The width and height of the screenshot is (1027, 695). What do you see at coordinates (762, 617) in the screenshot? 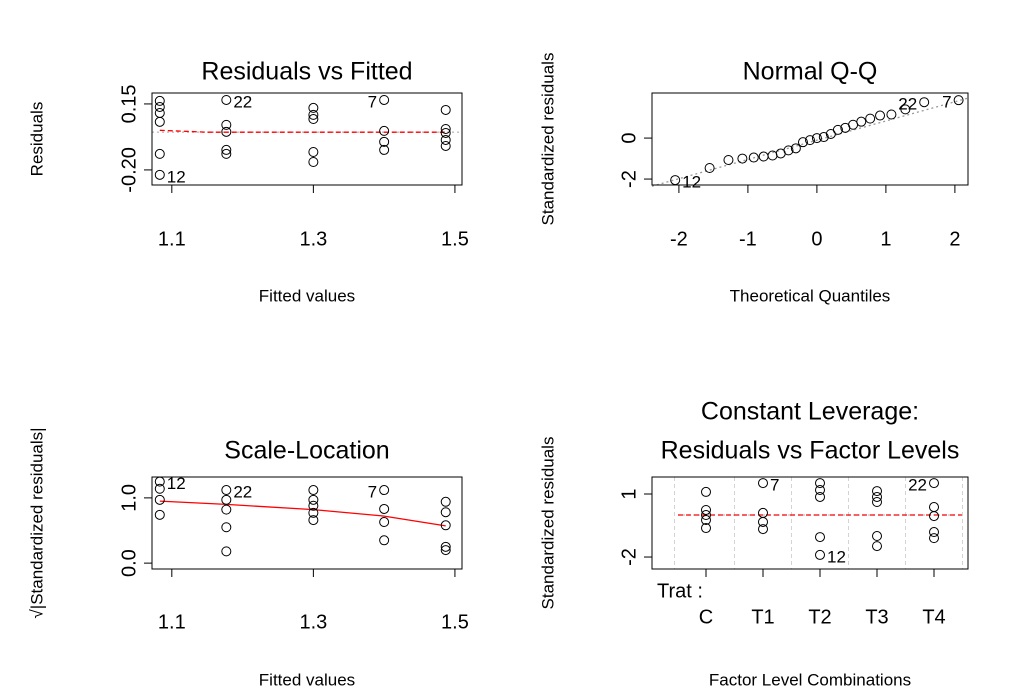
I see `x-tick-label: T1` at bounding box center [762, 617].